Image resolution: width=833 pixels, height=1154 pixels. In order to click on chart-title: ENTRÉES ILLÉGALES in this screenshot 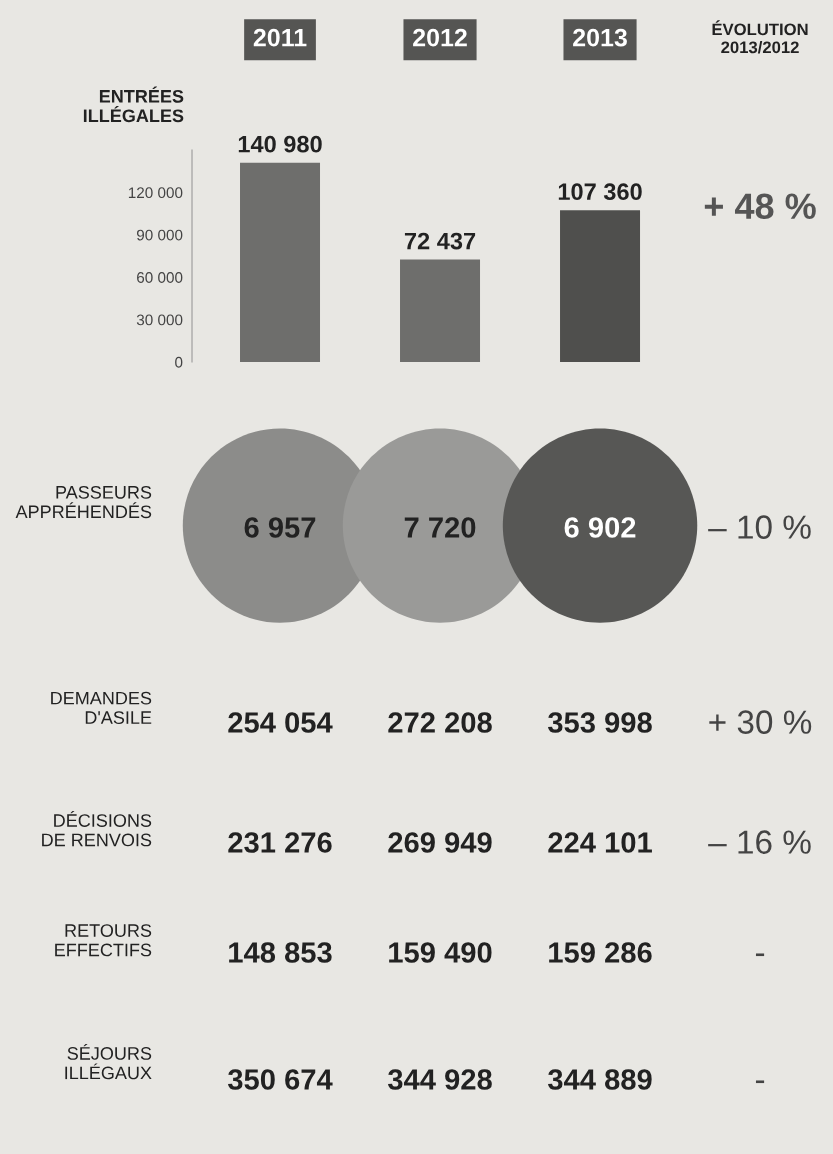, I will do `click(133, 104)`.